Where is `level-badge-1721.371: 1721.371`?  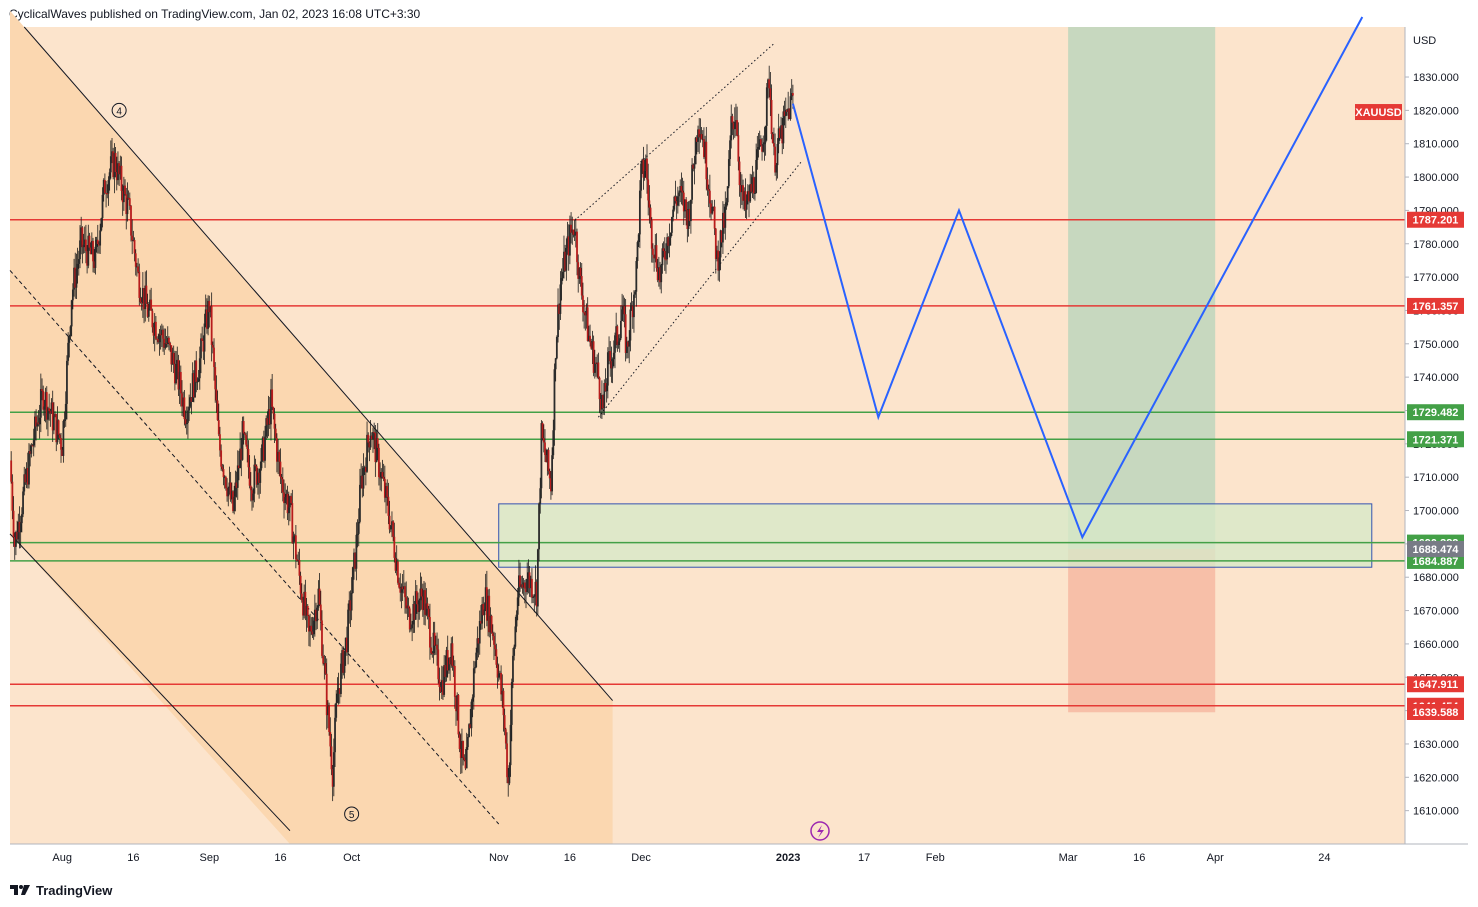 level-badge-1721.371: 1721.371 is located at coordinates (1436, 440).